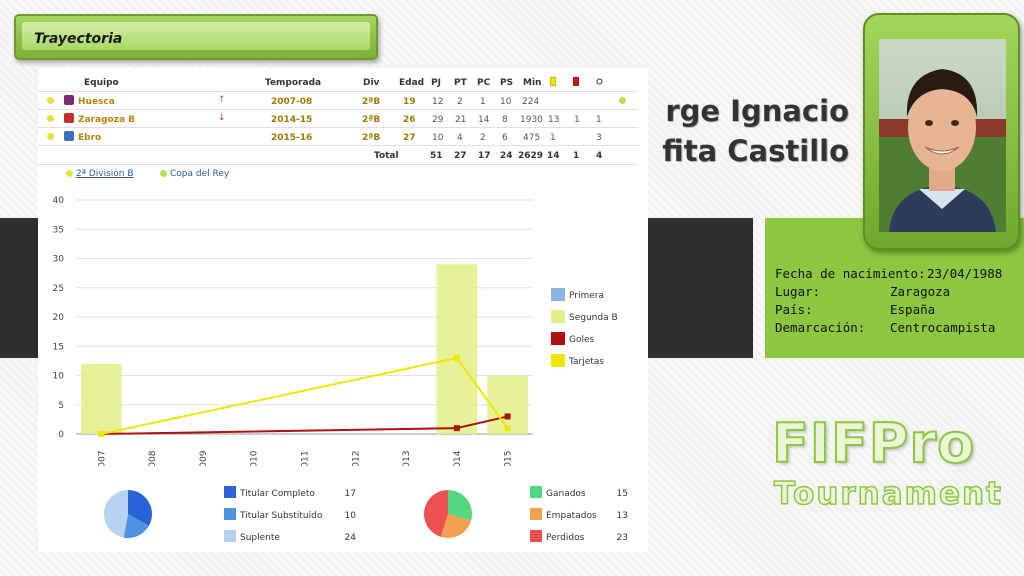  What do you see at coordinates (196, 37) in the screenshot?
I see `section-title-tab: Trayectoria` at bounding box center [196, 37].